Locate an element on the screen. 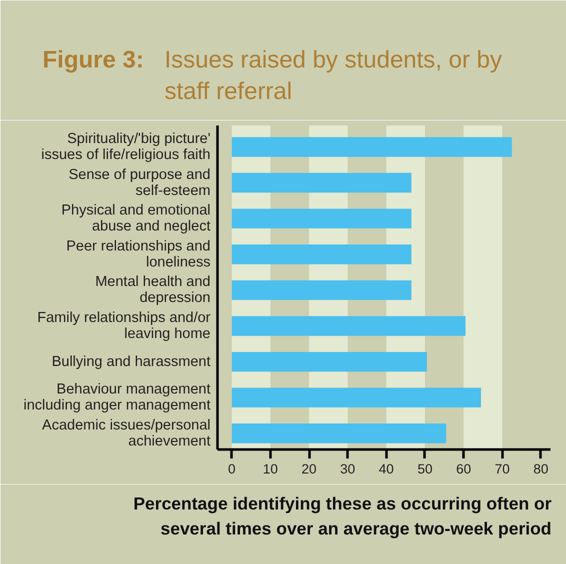  y-tick-label: Peer relationships and loneliness is located at coordinates (138, 254).